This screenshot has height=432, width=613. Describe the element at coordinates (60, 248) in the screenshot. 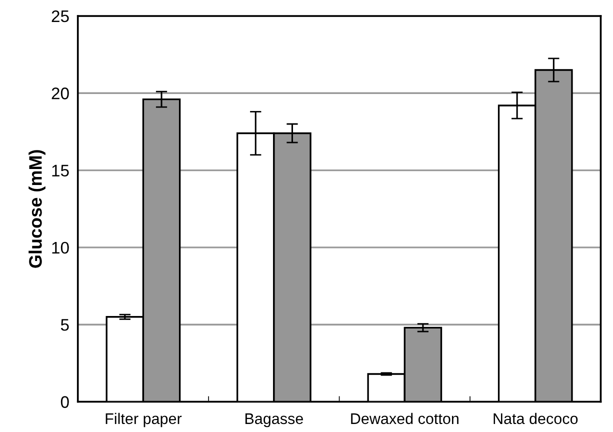

I see `y-tick-label: 10` at that location.